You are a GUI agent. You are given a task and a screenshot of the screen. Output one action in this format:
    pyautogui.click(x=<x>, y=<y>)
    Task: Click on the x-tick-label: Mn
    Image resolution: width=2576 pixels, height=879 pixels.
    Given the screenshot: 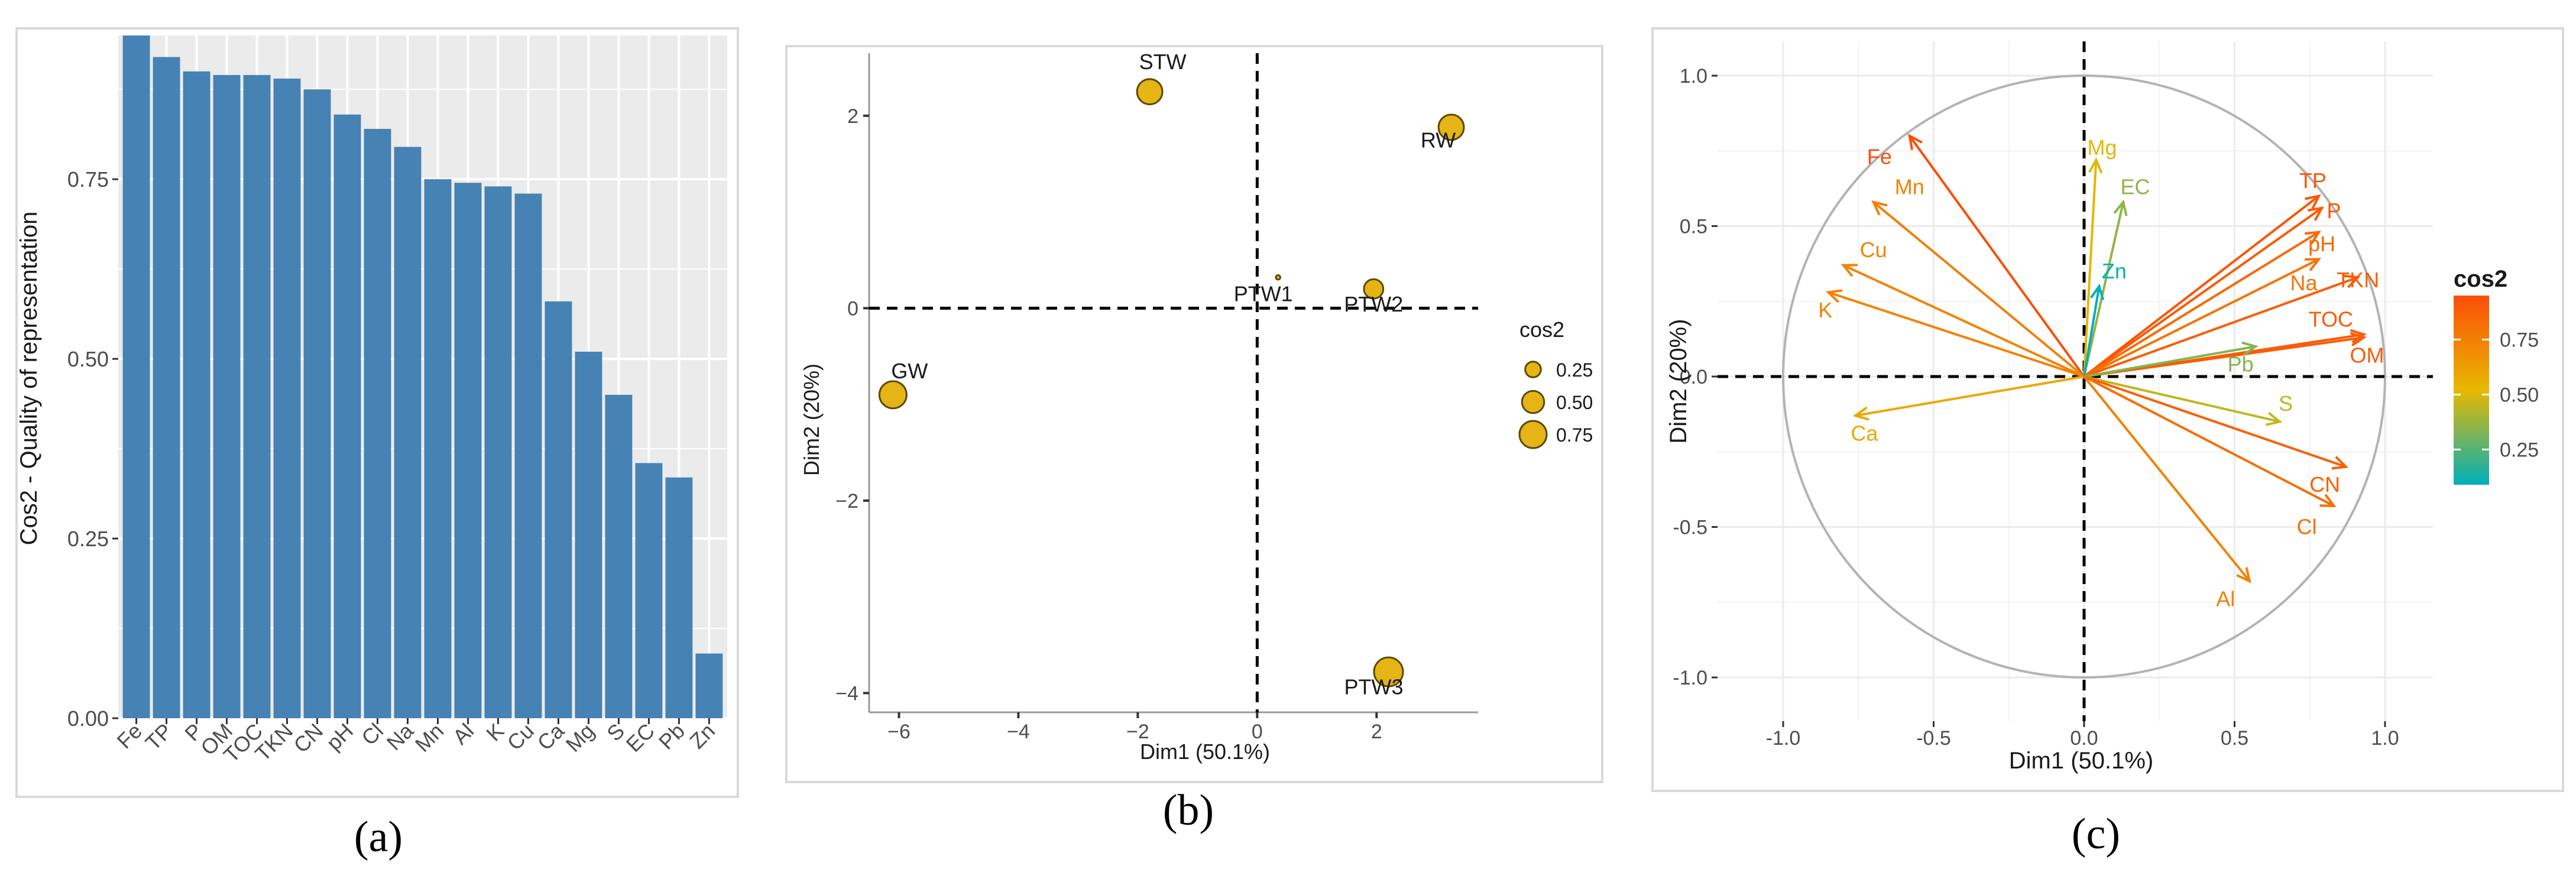 What is the action you would take?
    pyautogui.click(x=429, y=738)
    